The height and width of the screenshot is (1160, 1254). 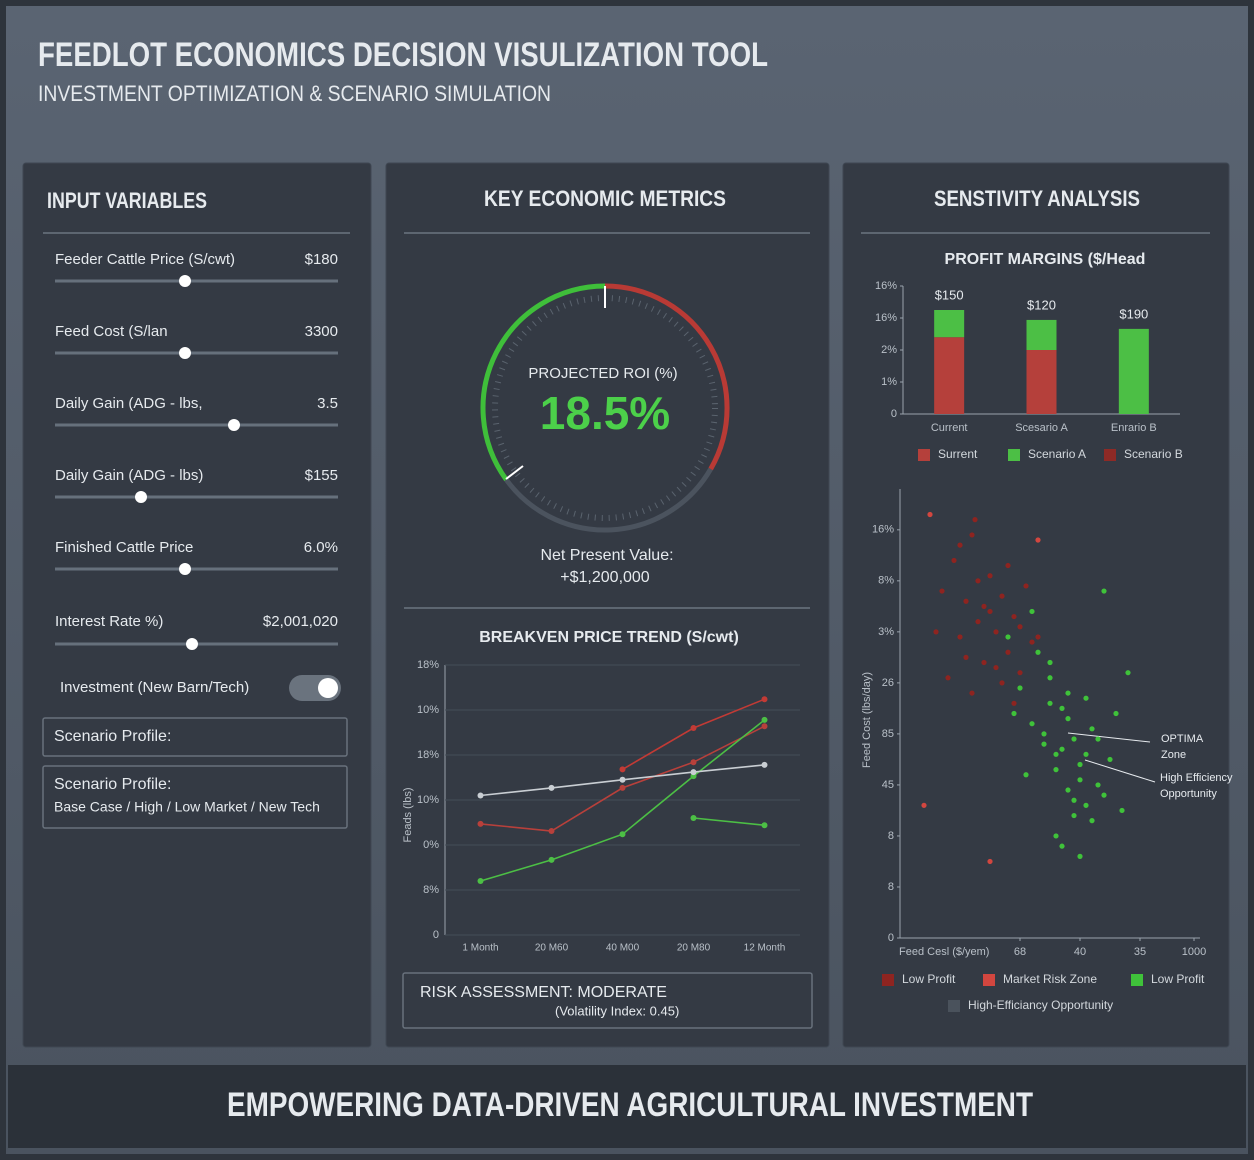 What do you see at coordinates (949, 428) in the screenshot?
I see `x-tick-label: Current` at bounding box center [949, 428].